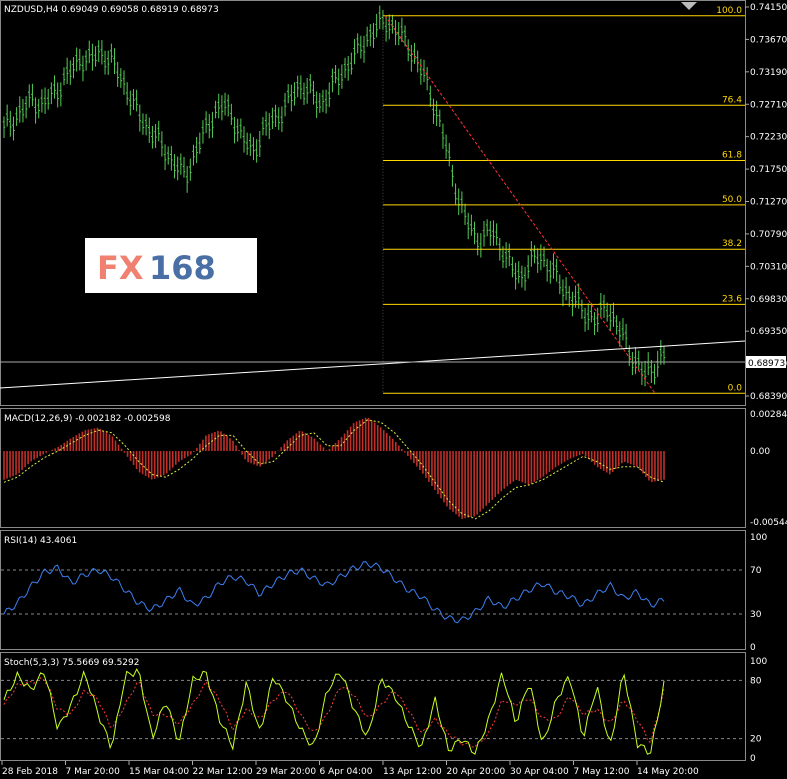 Image resolution: width=787 pixels, height=779 pixels. Describe the element at coordinates (768, 523) in the screenshot. I see `macd-tick-label: -0.005445` at that location.